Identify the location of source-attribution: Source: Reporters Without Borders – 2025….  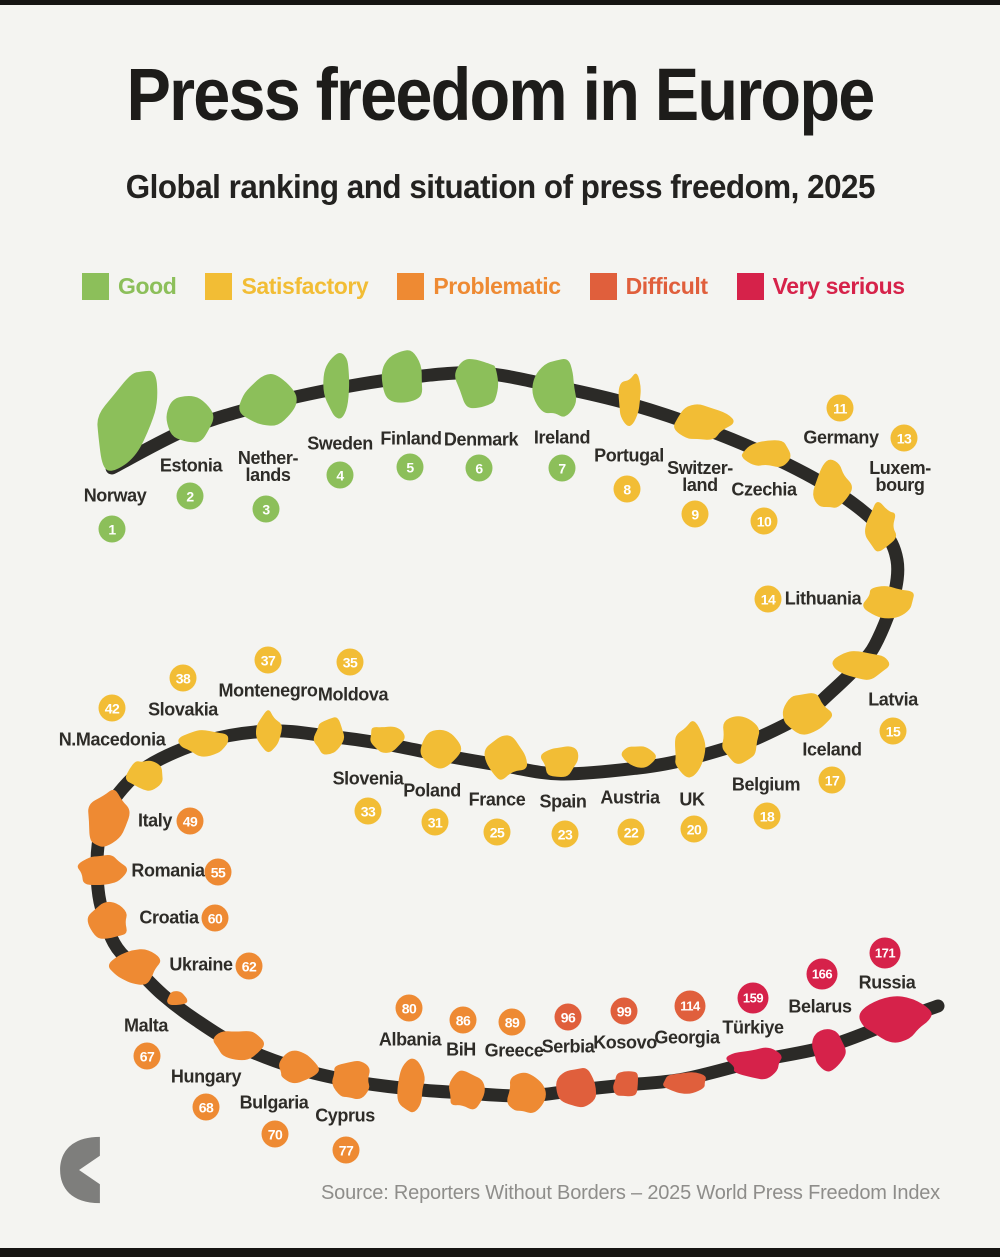
(630, 1193).